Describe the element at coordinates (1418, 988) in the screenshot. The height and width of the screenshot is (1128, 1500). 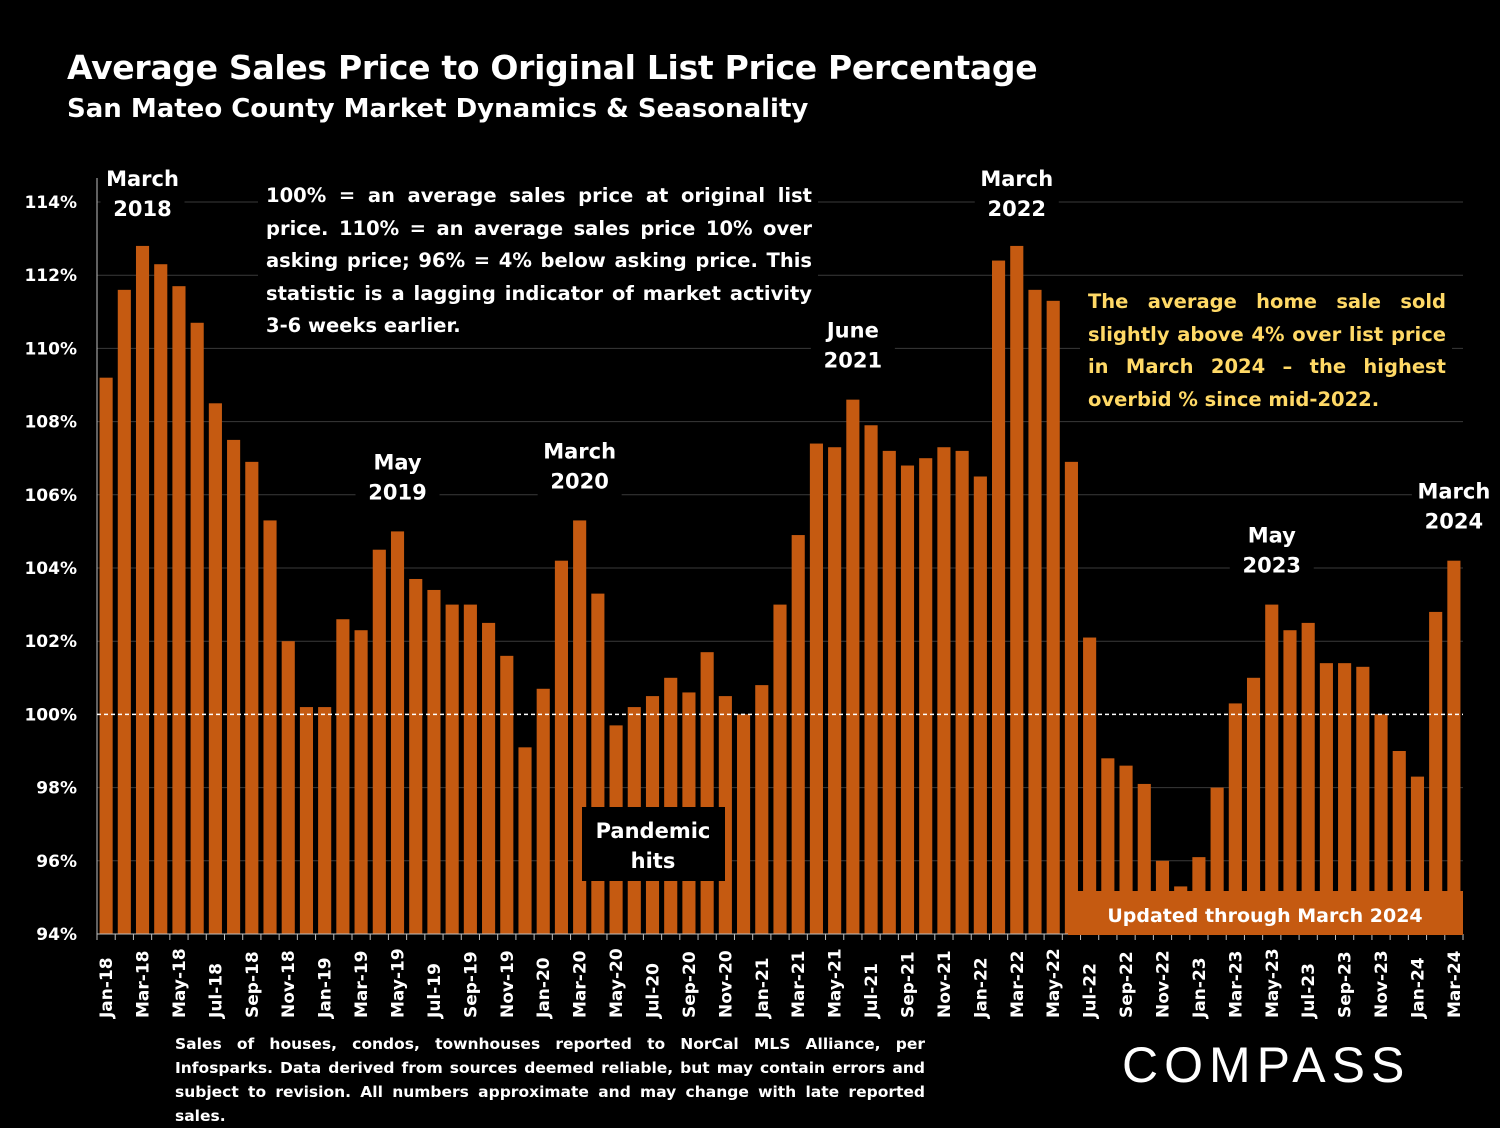
I see `x-tick-label: Jan-24` at that location.